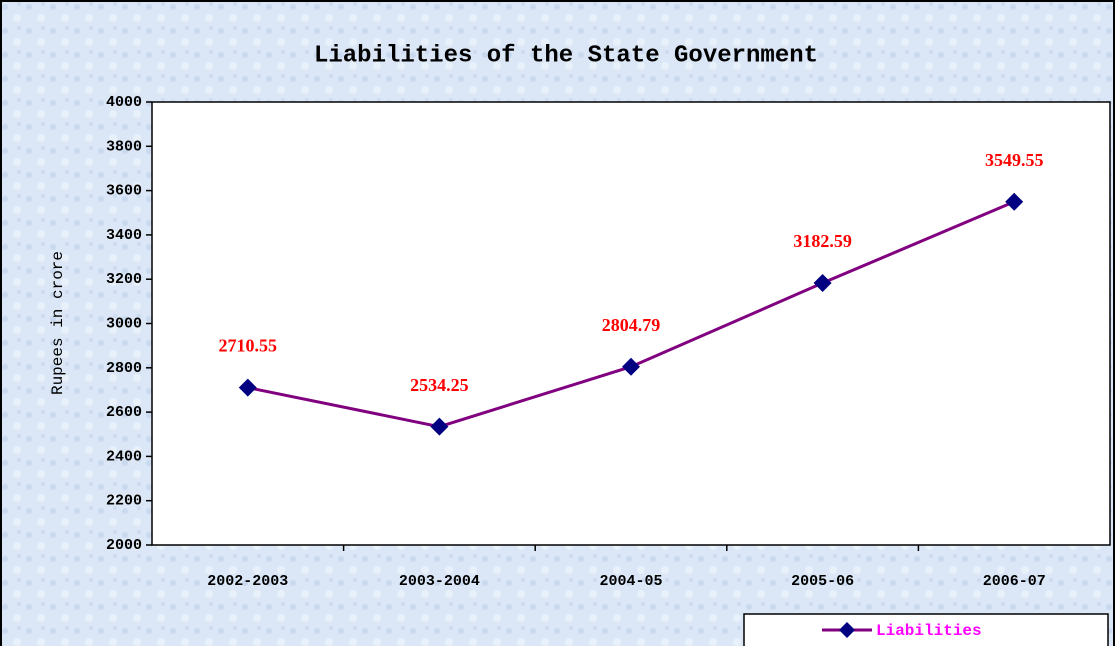  Describe the element at coordinates (124, 279) in the screenshot. I see `y-tick-label: 3200` at that location.